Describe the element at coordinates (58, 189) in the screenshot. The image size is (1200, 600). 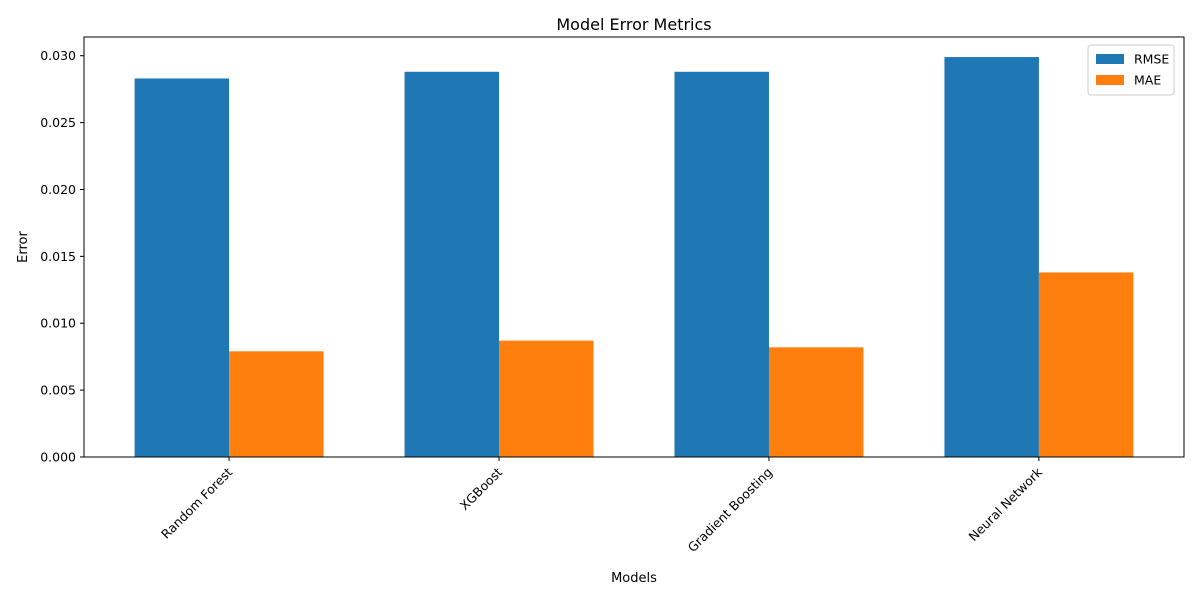
I see `y-tick-label: 0.020` at that location.